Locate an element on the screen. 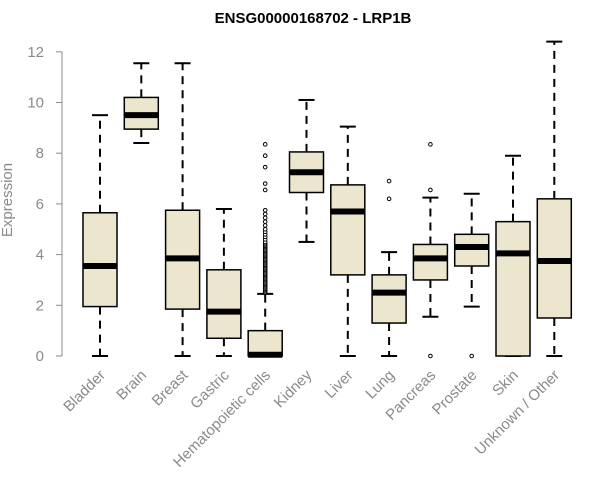 The image size is (600, 500). chart-title: ENSG00000168702 - LRP1B is located at coordinates (313, 18).